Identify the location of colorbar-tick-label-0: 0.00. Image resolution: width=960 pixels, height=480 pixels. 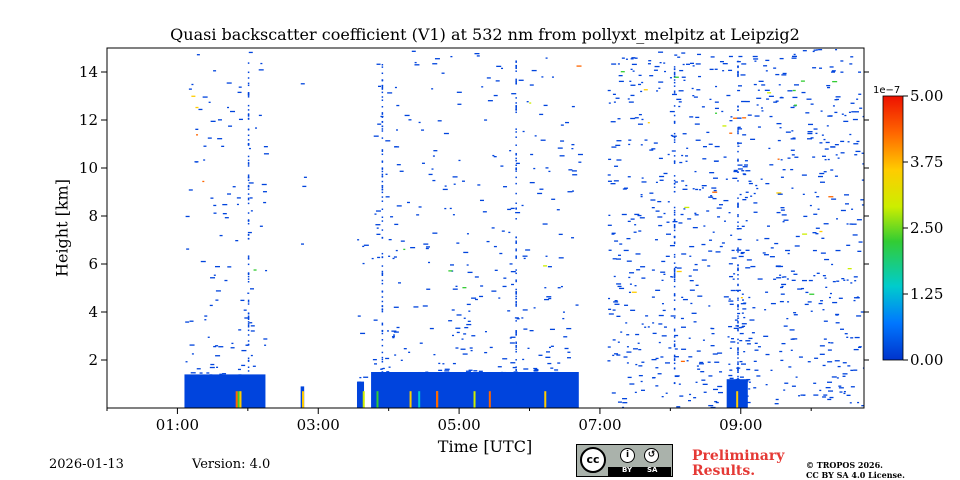
(926, 360).